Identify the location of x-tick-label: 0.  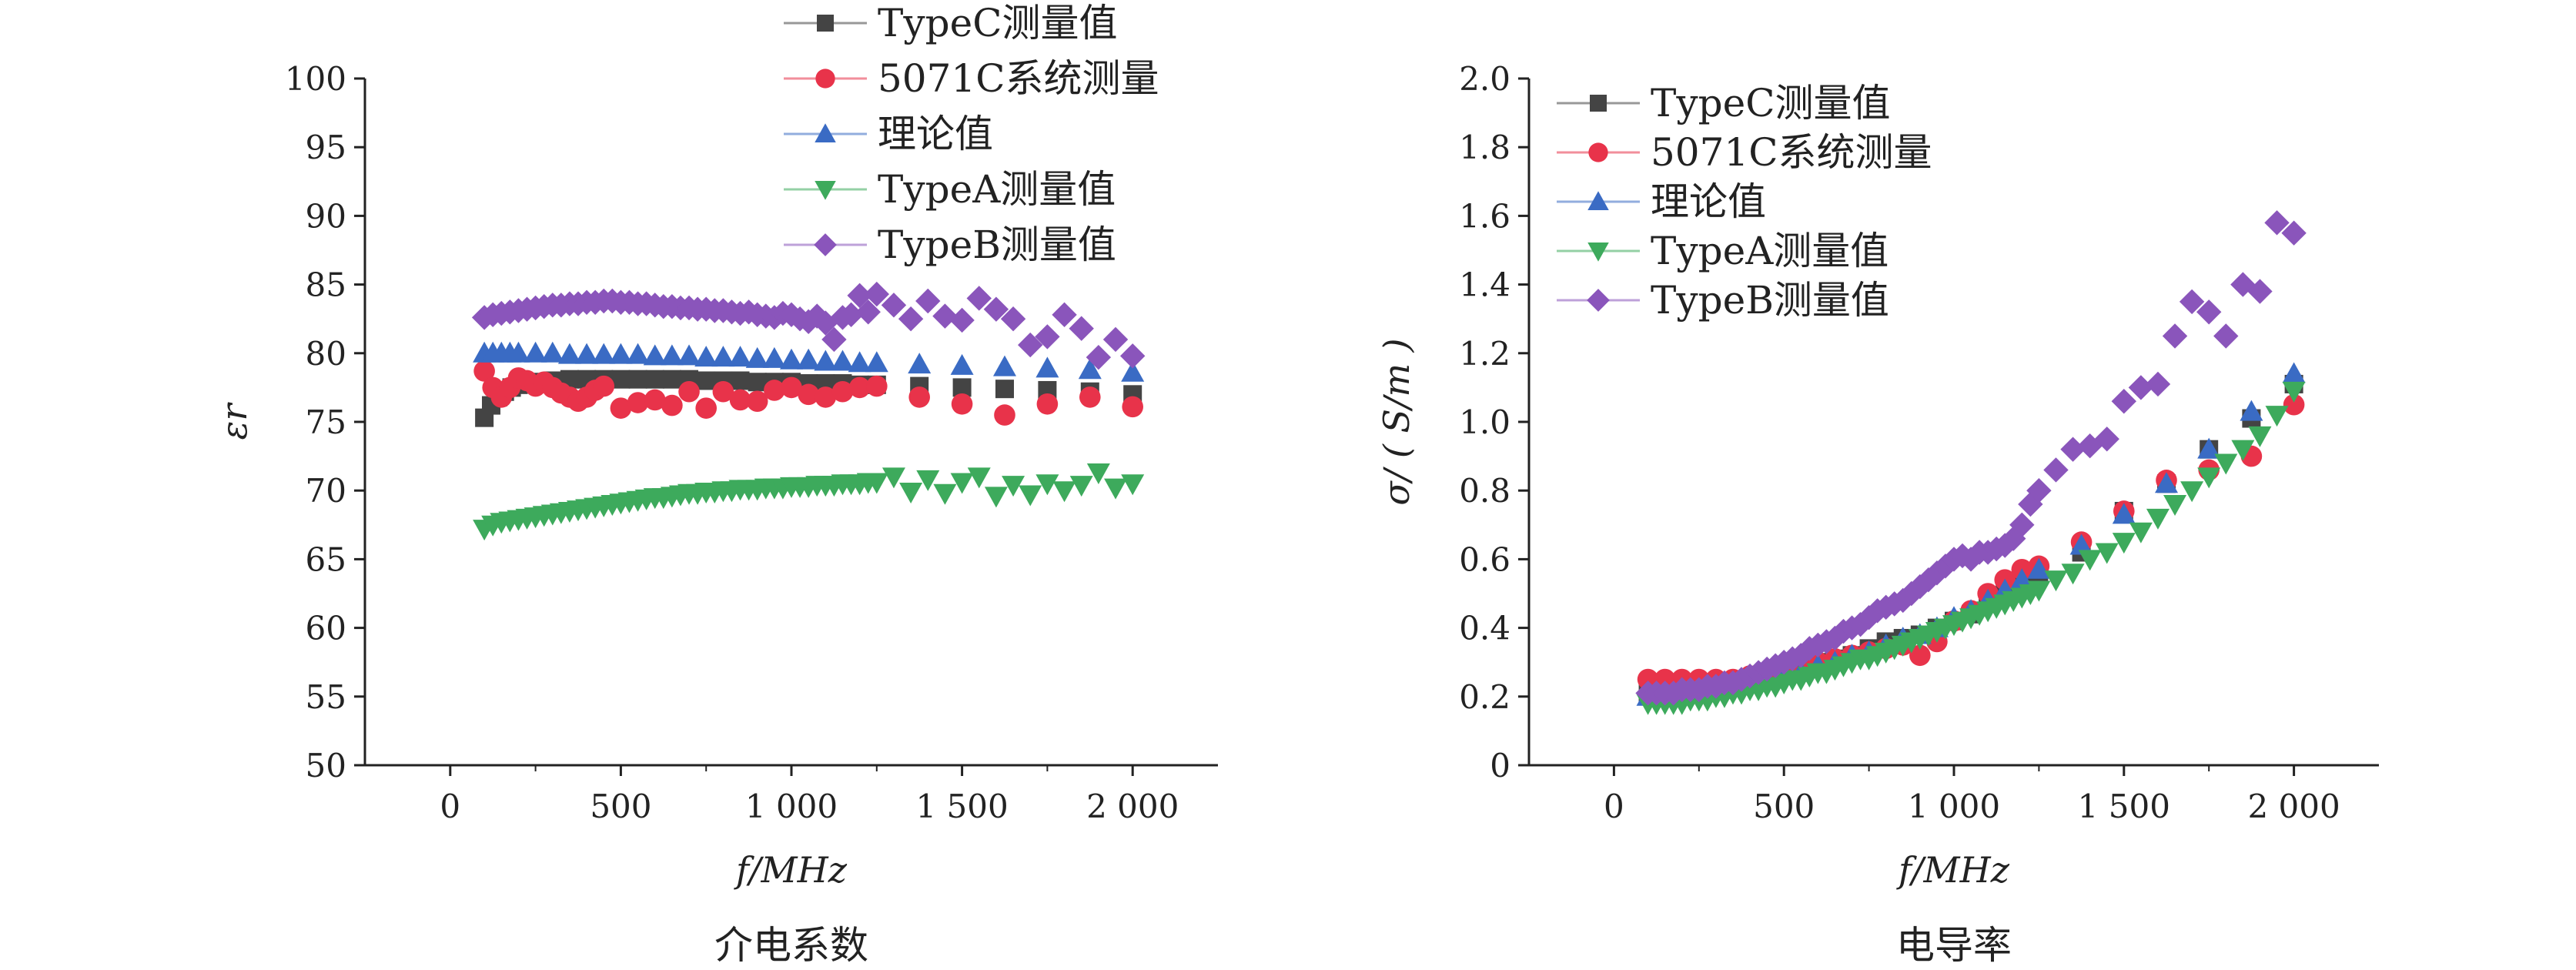
(1614, 806).